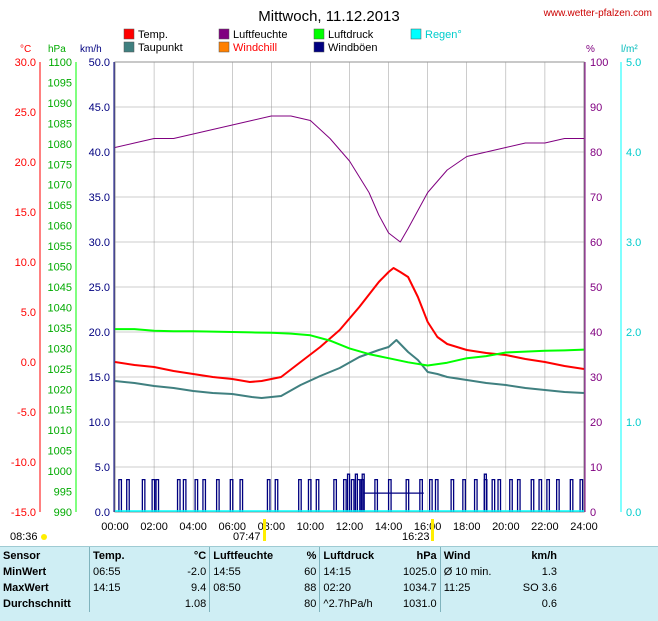 The image size is (658, 621). What do you see at coordinates (99, 63) in the screenshot?
I see `tick-label: 50.0` at bounding box center [99, 63].